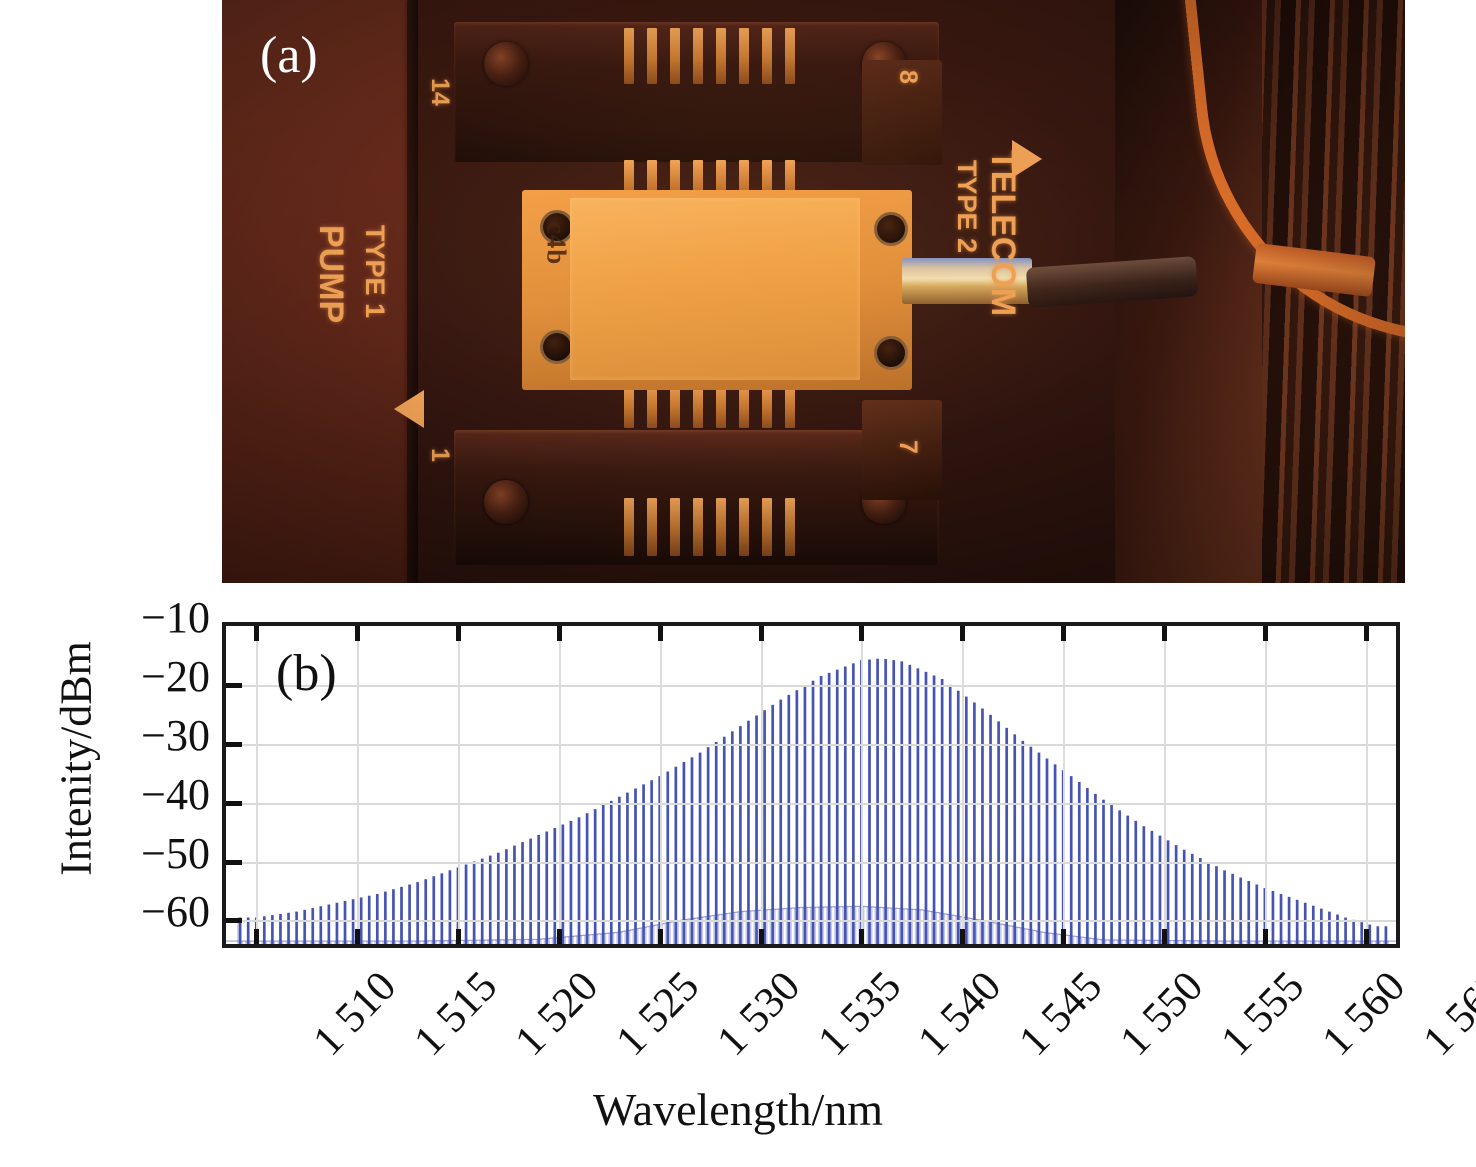  I want to click on plate-edge-shadow, so click(410, 291).